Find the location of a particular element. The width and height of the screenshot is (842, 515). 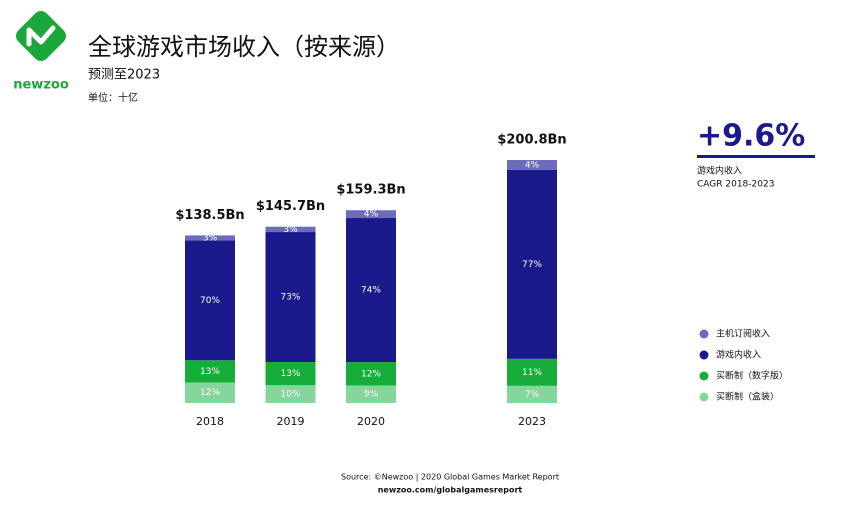

x-tick-label: 2019 is located at coordinates (291, 421).